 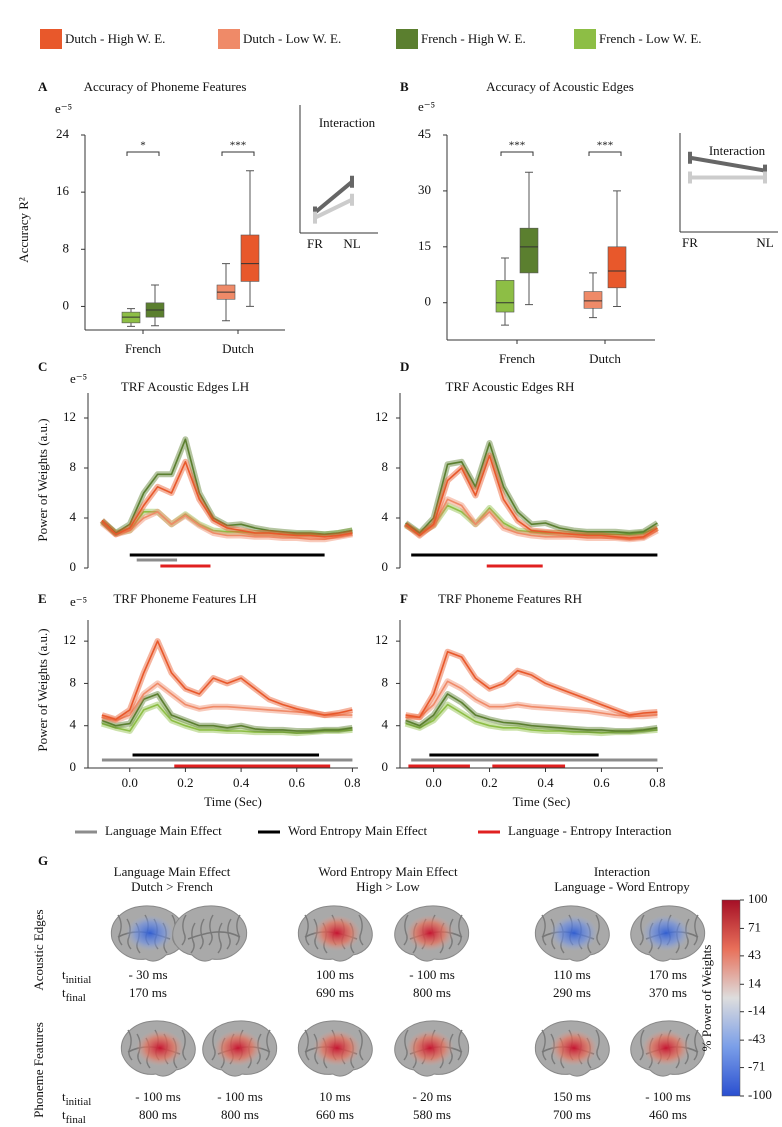 What do you see at coordinates (63, 190) in the screenshot?
I see `y-tick-label: 16` at bounding box center [63, 190].